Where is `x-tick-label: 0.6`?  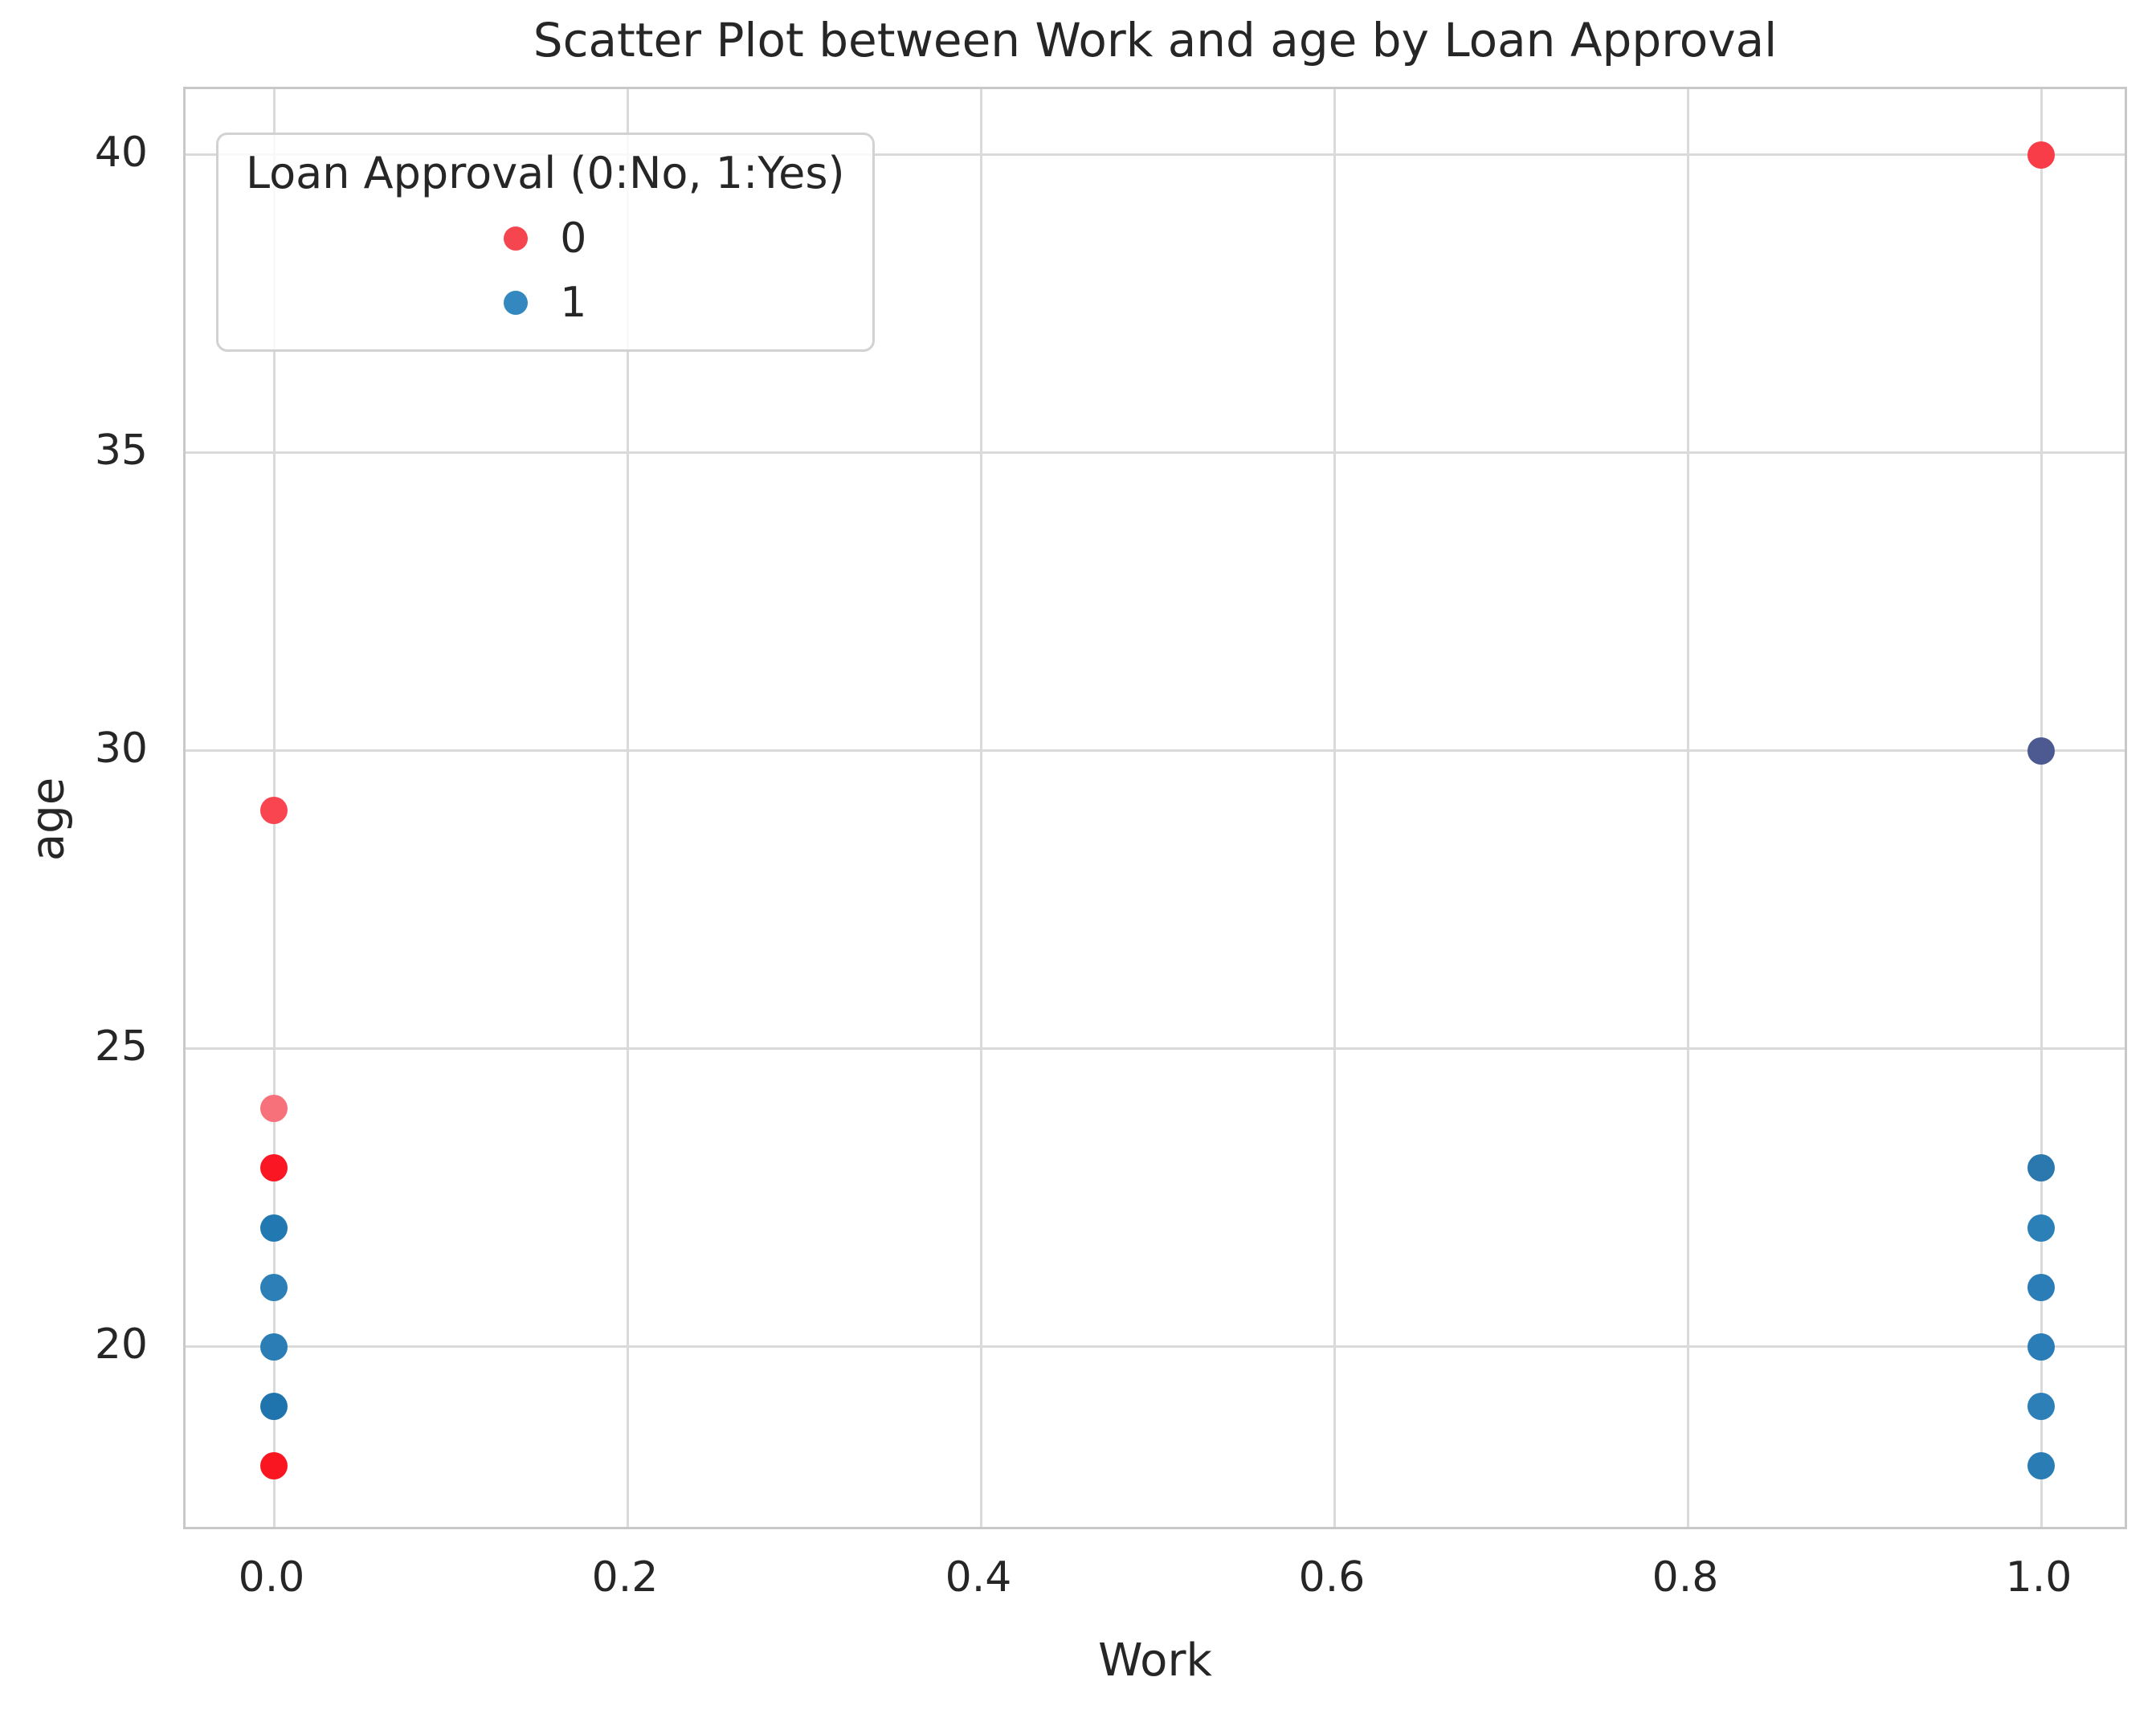
x-tick-label: 0.6 is located at coordinates (1332, 1577).